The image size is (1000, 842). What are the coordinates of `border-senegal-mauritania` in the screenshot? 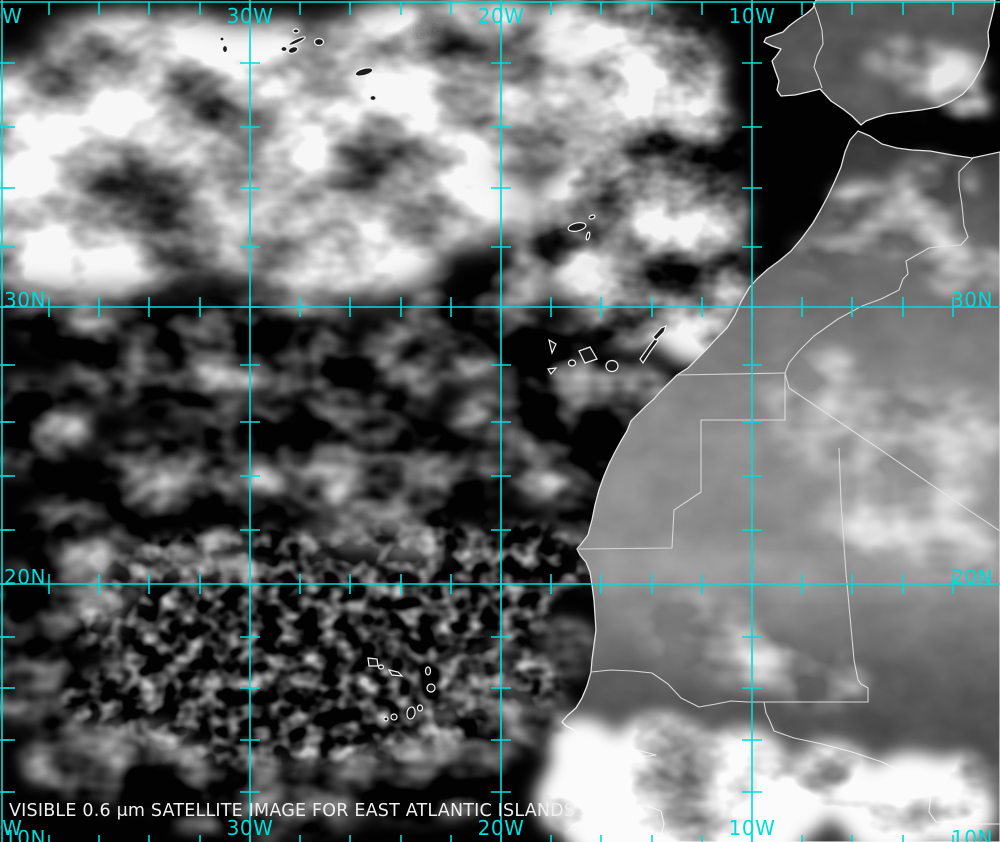 It's located at (677, 688).